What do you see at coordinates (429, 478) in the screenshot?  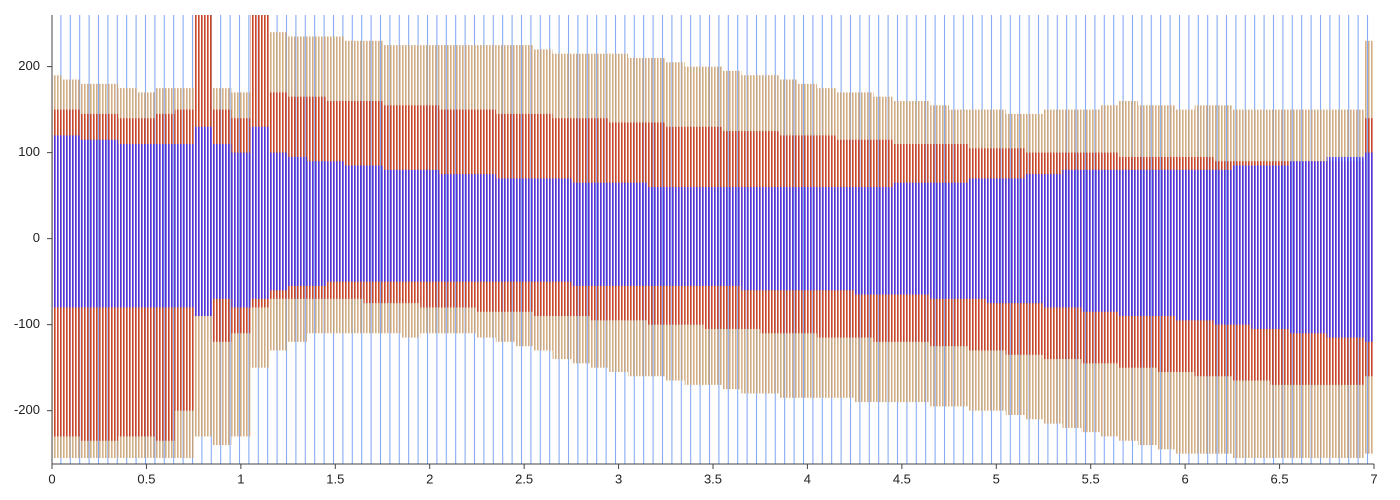 I see `x-tick-label: 2` at bounding box center [429, 478].